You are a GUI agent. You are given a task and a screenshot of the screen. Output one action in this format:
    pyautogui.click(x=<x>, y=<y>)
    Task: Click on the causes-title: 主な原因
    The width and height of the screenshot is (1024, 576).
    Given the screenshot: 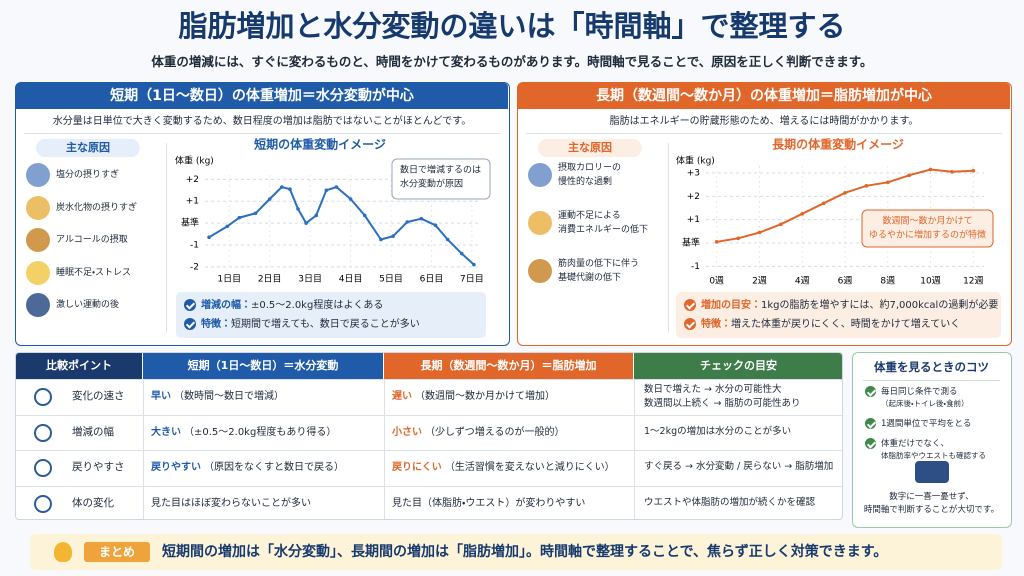 What is the action you would take?
    pyautogui.click(x=88, y=148)
    